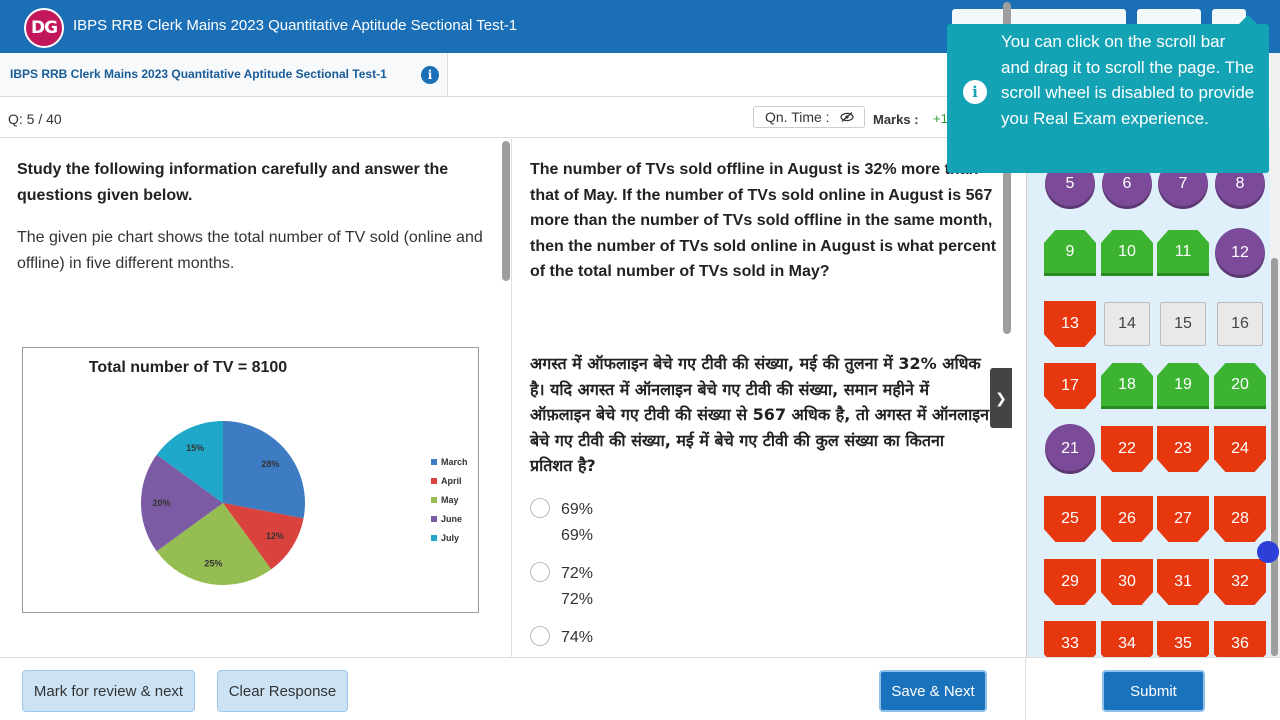 This screenshot has width=1280, height=720. I want to click on legend-label: July, so click(450, 537).